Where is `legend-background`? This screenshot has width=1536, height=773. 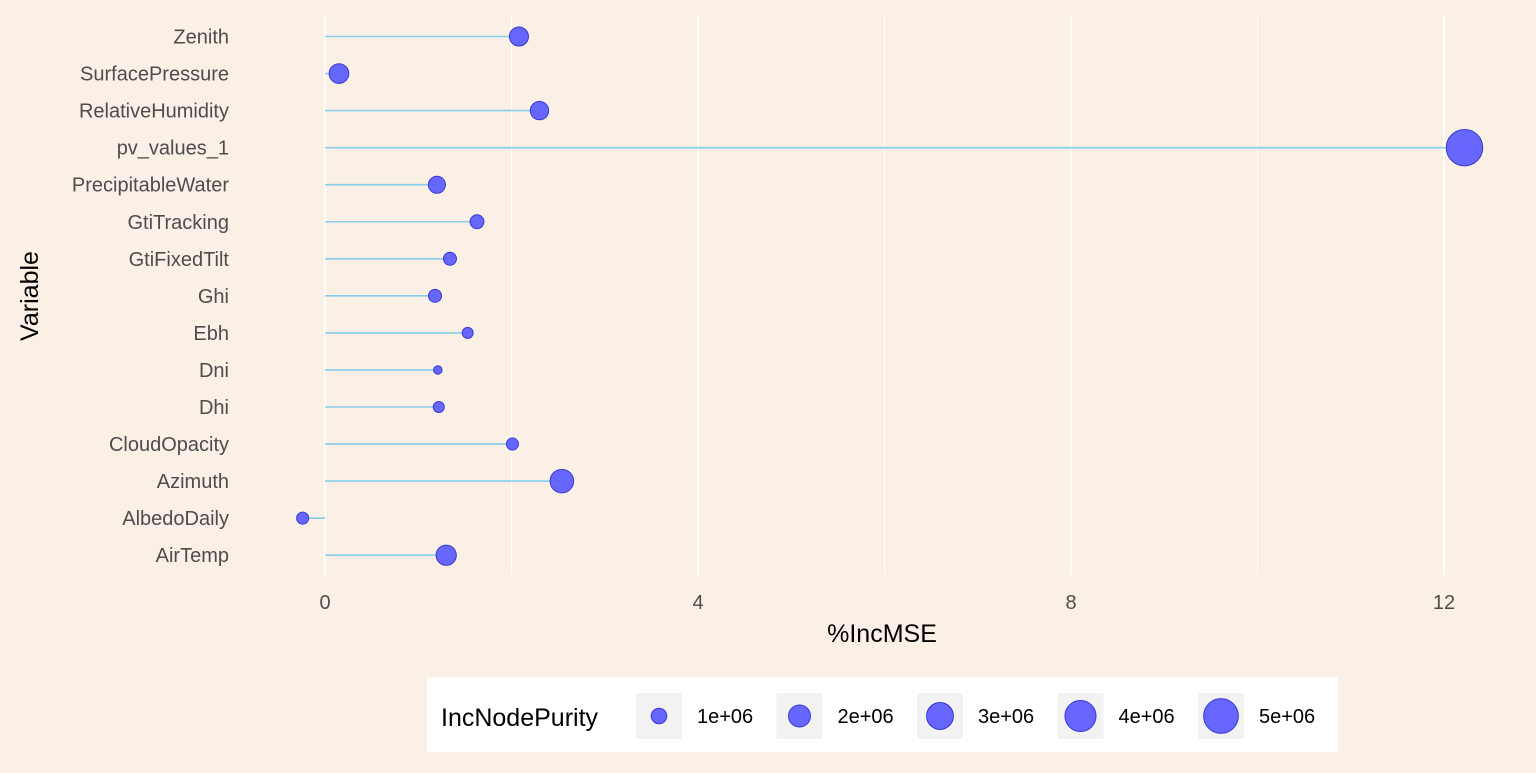
legend-background is located at coordinates (882, 714).